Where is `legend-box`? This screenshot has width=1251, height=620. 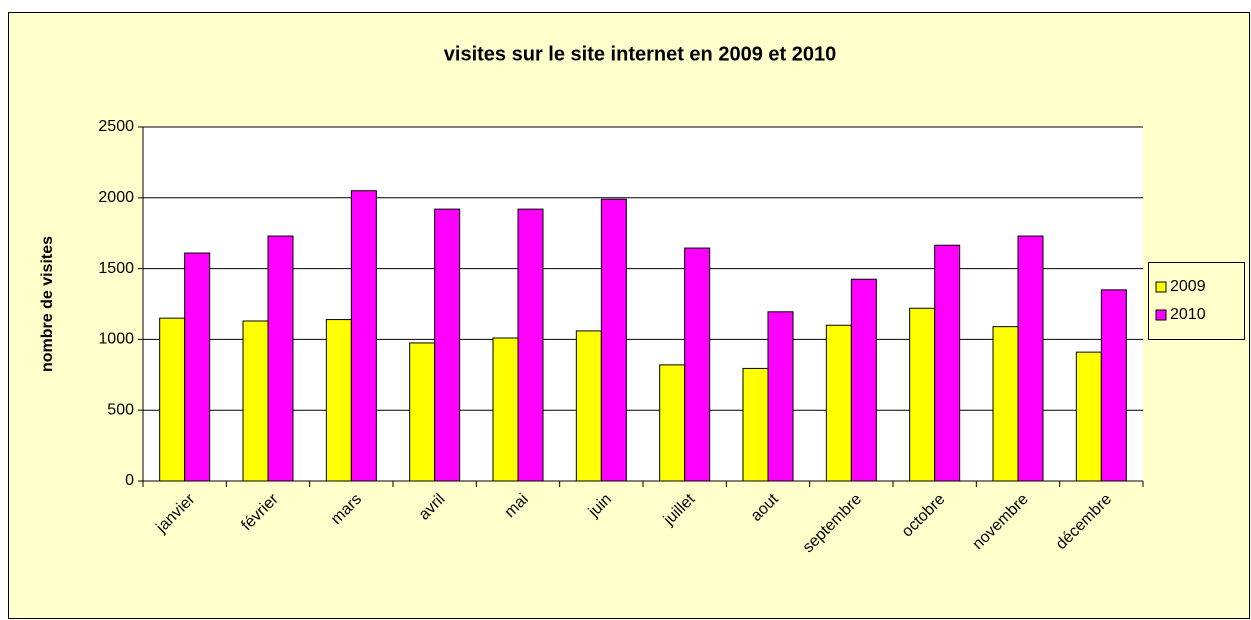
legend-box is located at coordinates (1196, 301).